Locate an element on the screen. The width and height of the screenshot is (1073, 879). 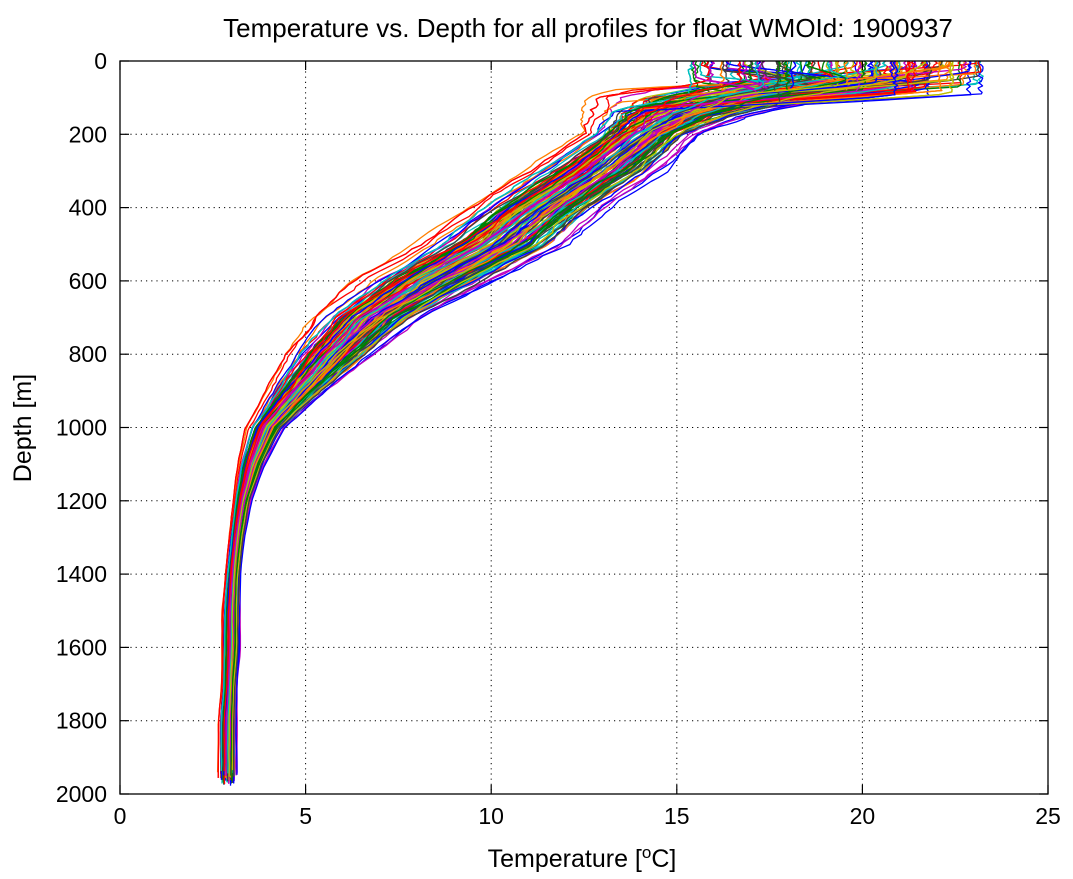
x-tick-label: 5 is located at coordinates (305, 816).